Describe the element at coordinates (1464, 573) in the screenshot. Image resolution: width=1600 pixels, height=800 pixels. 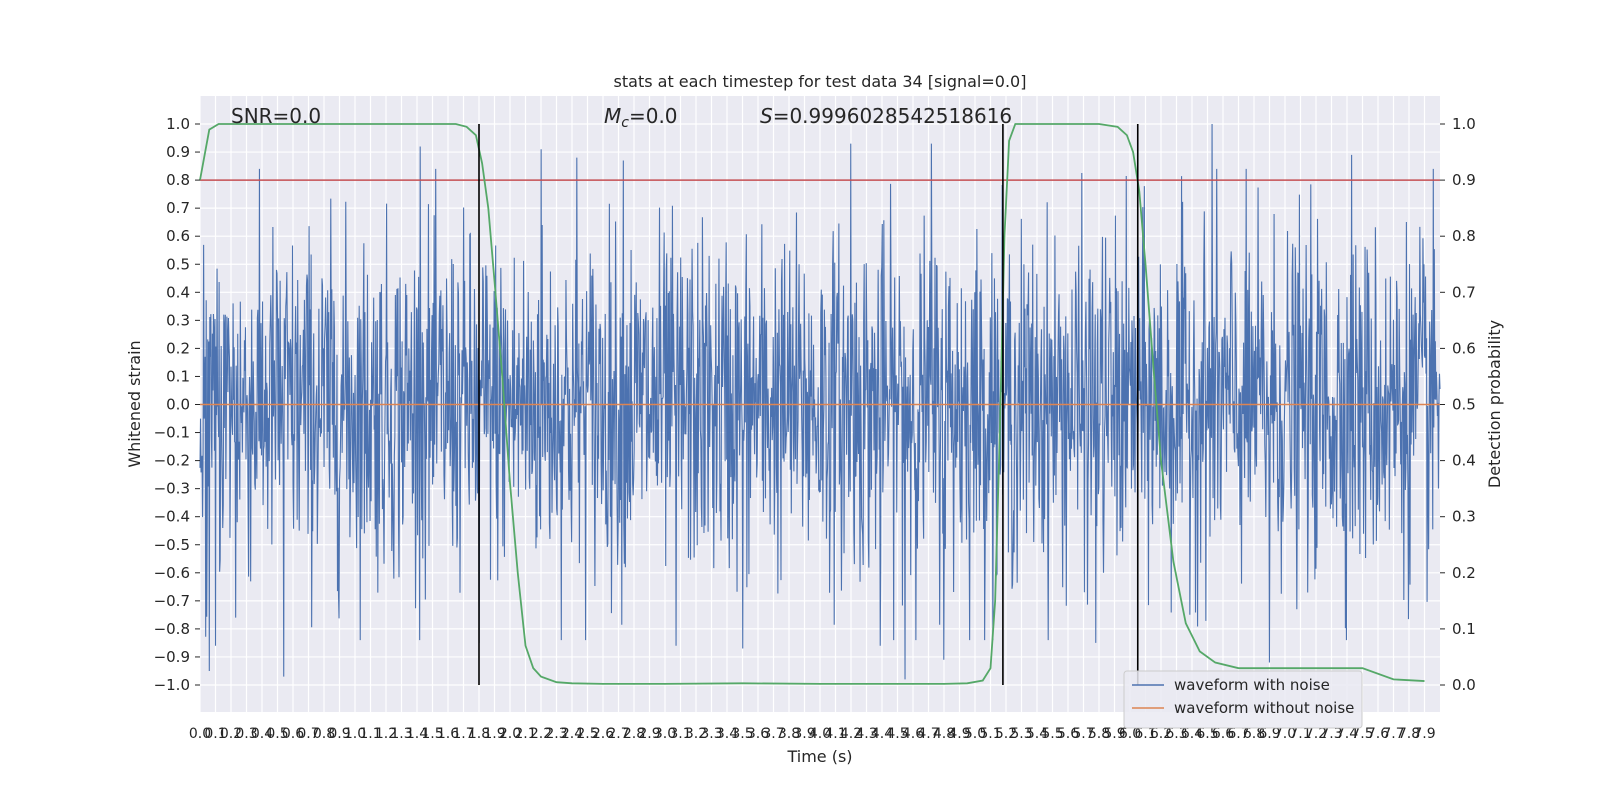
I see `y2-tick-label: 0.2` at that location.